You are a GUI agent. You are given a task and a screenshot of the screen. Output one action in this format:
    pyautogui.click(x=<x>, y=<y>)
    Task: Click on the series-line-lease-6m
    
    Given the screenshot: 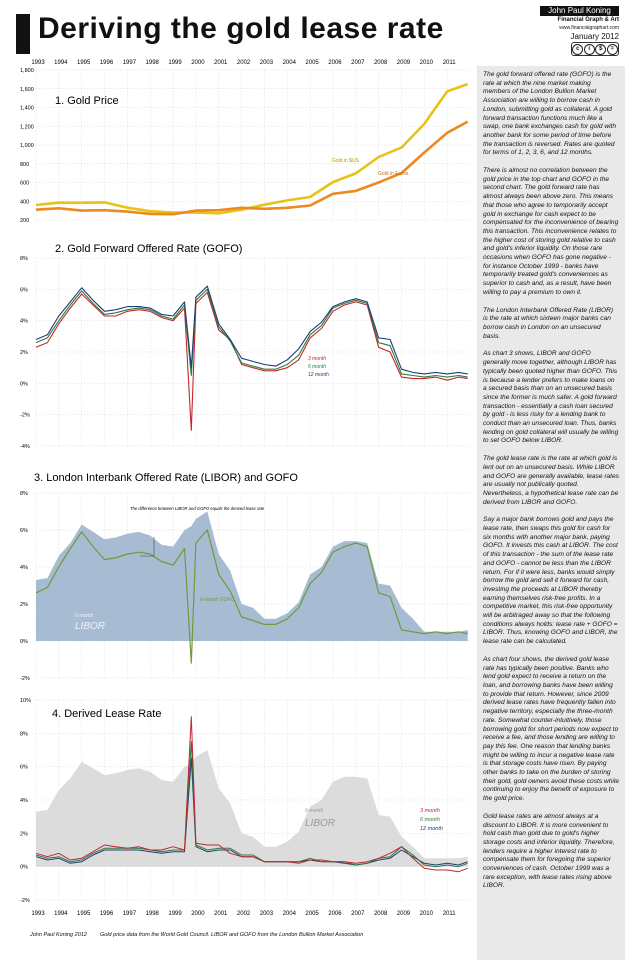 What is the action you would take?
    pyautogui.click(x=251, y=804)
    